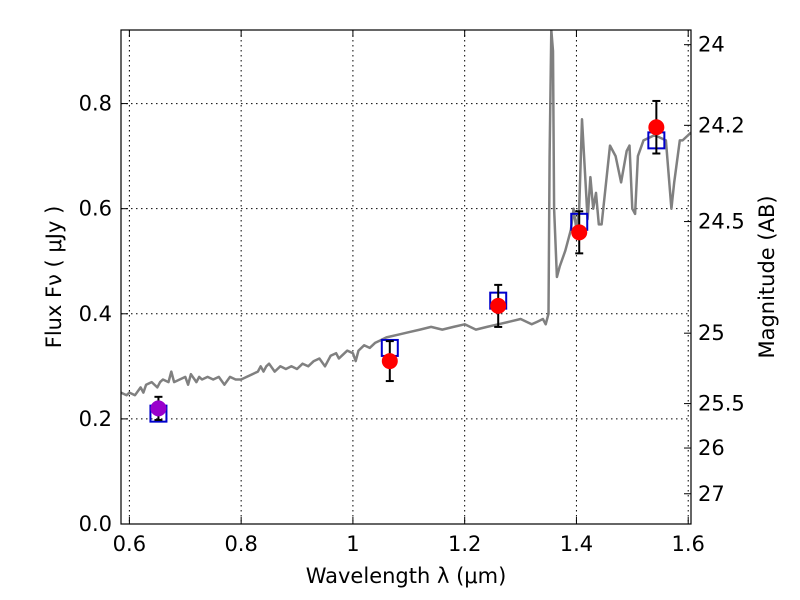 This screenshot has width=800, height=600. What do you see at coordinates (95, 524) in the screenshot?
I see `y-tick-label-0: 0.0` at bounding box center [95, 524].